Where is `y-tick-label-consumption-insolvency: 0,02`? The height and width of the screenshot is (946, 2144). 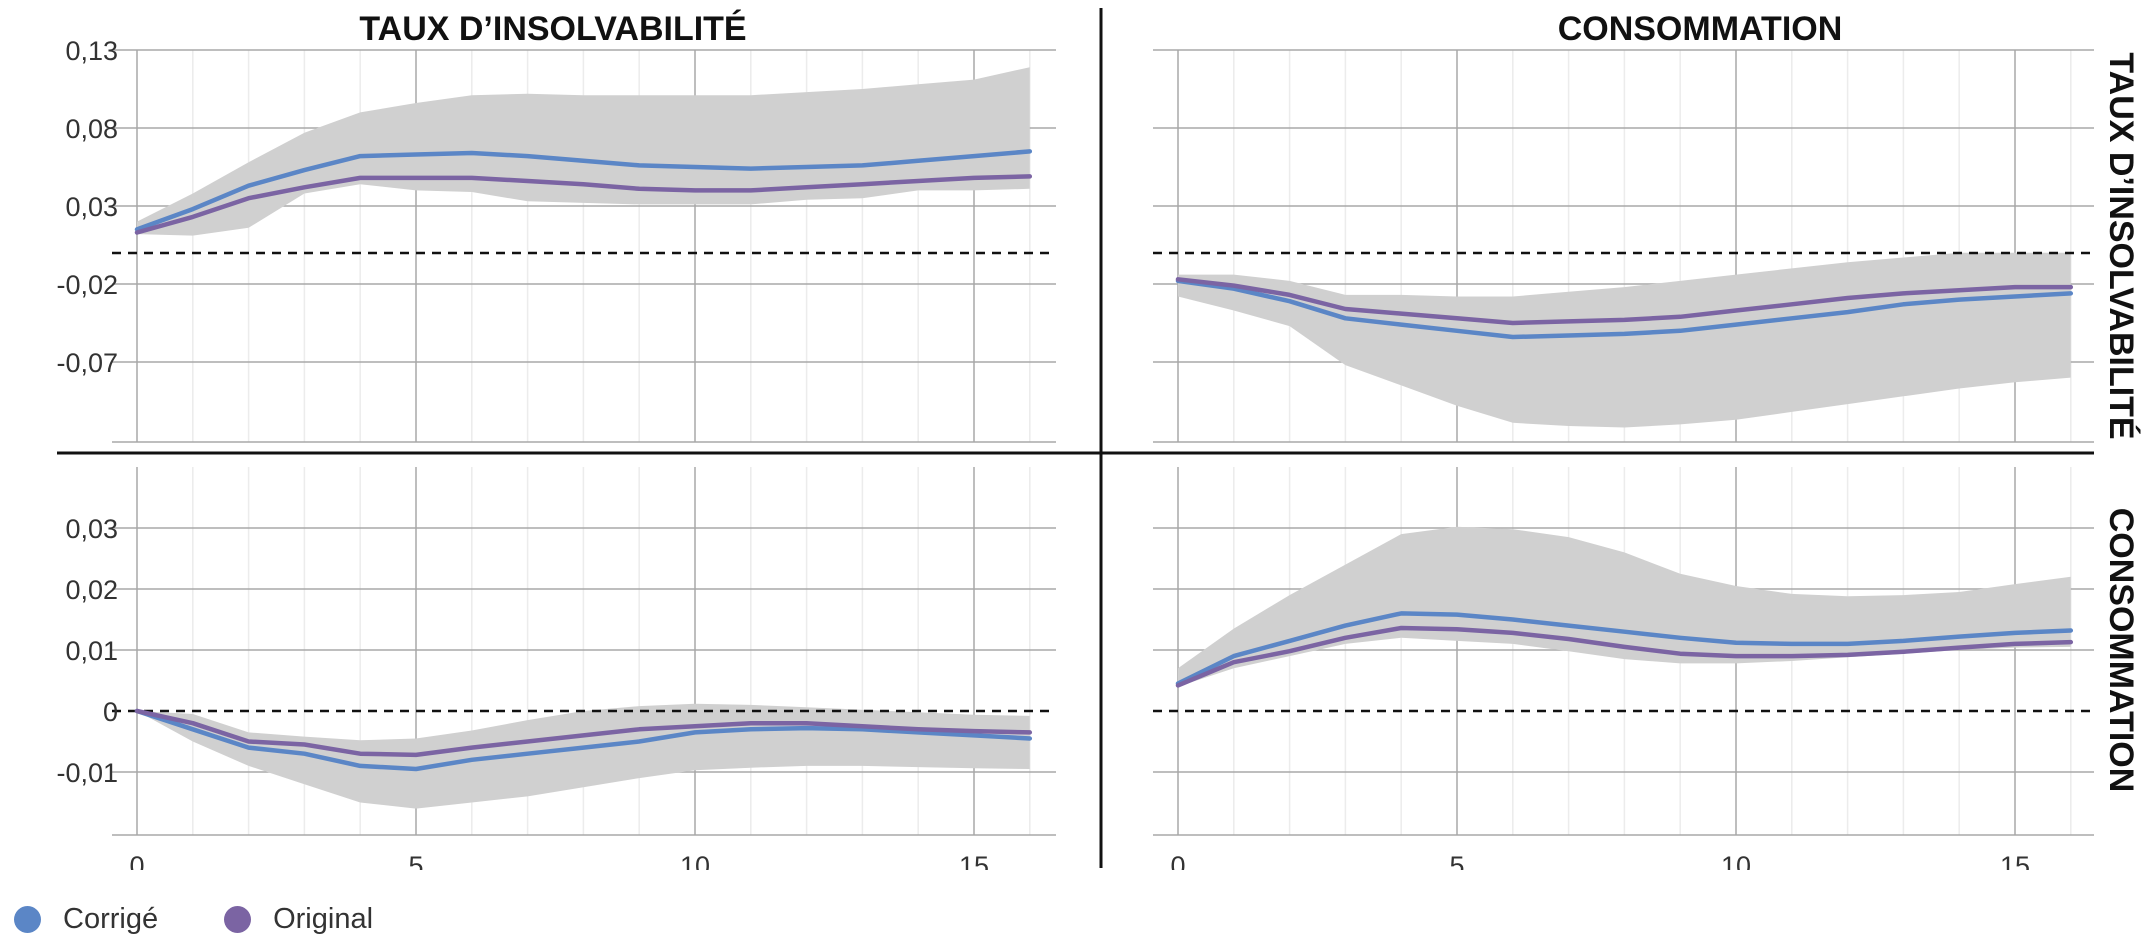 y-tick-label-consumption-insolvency: 0,02 is located at coordinates (91, 590).